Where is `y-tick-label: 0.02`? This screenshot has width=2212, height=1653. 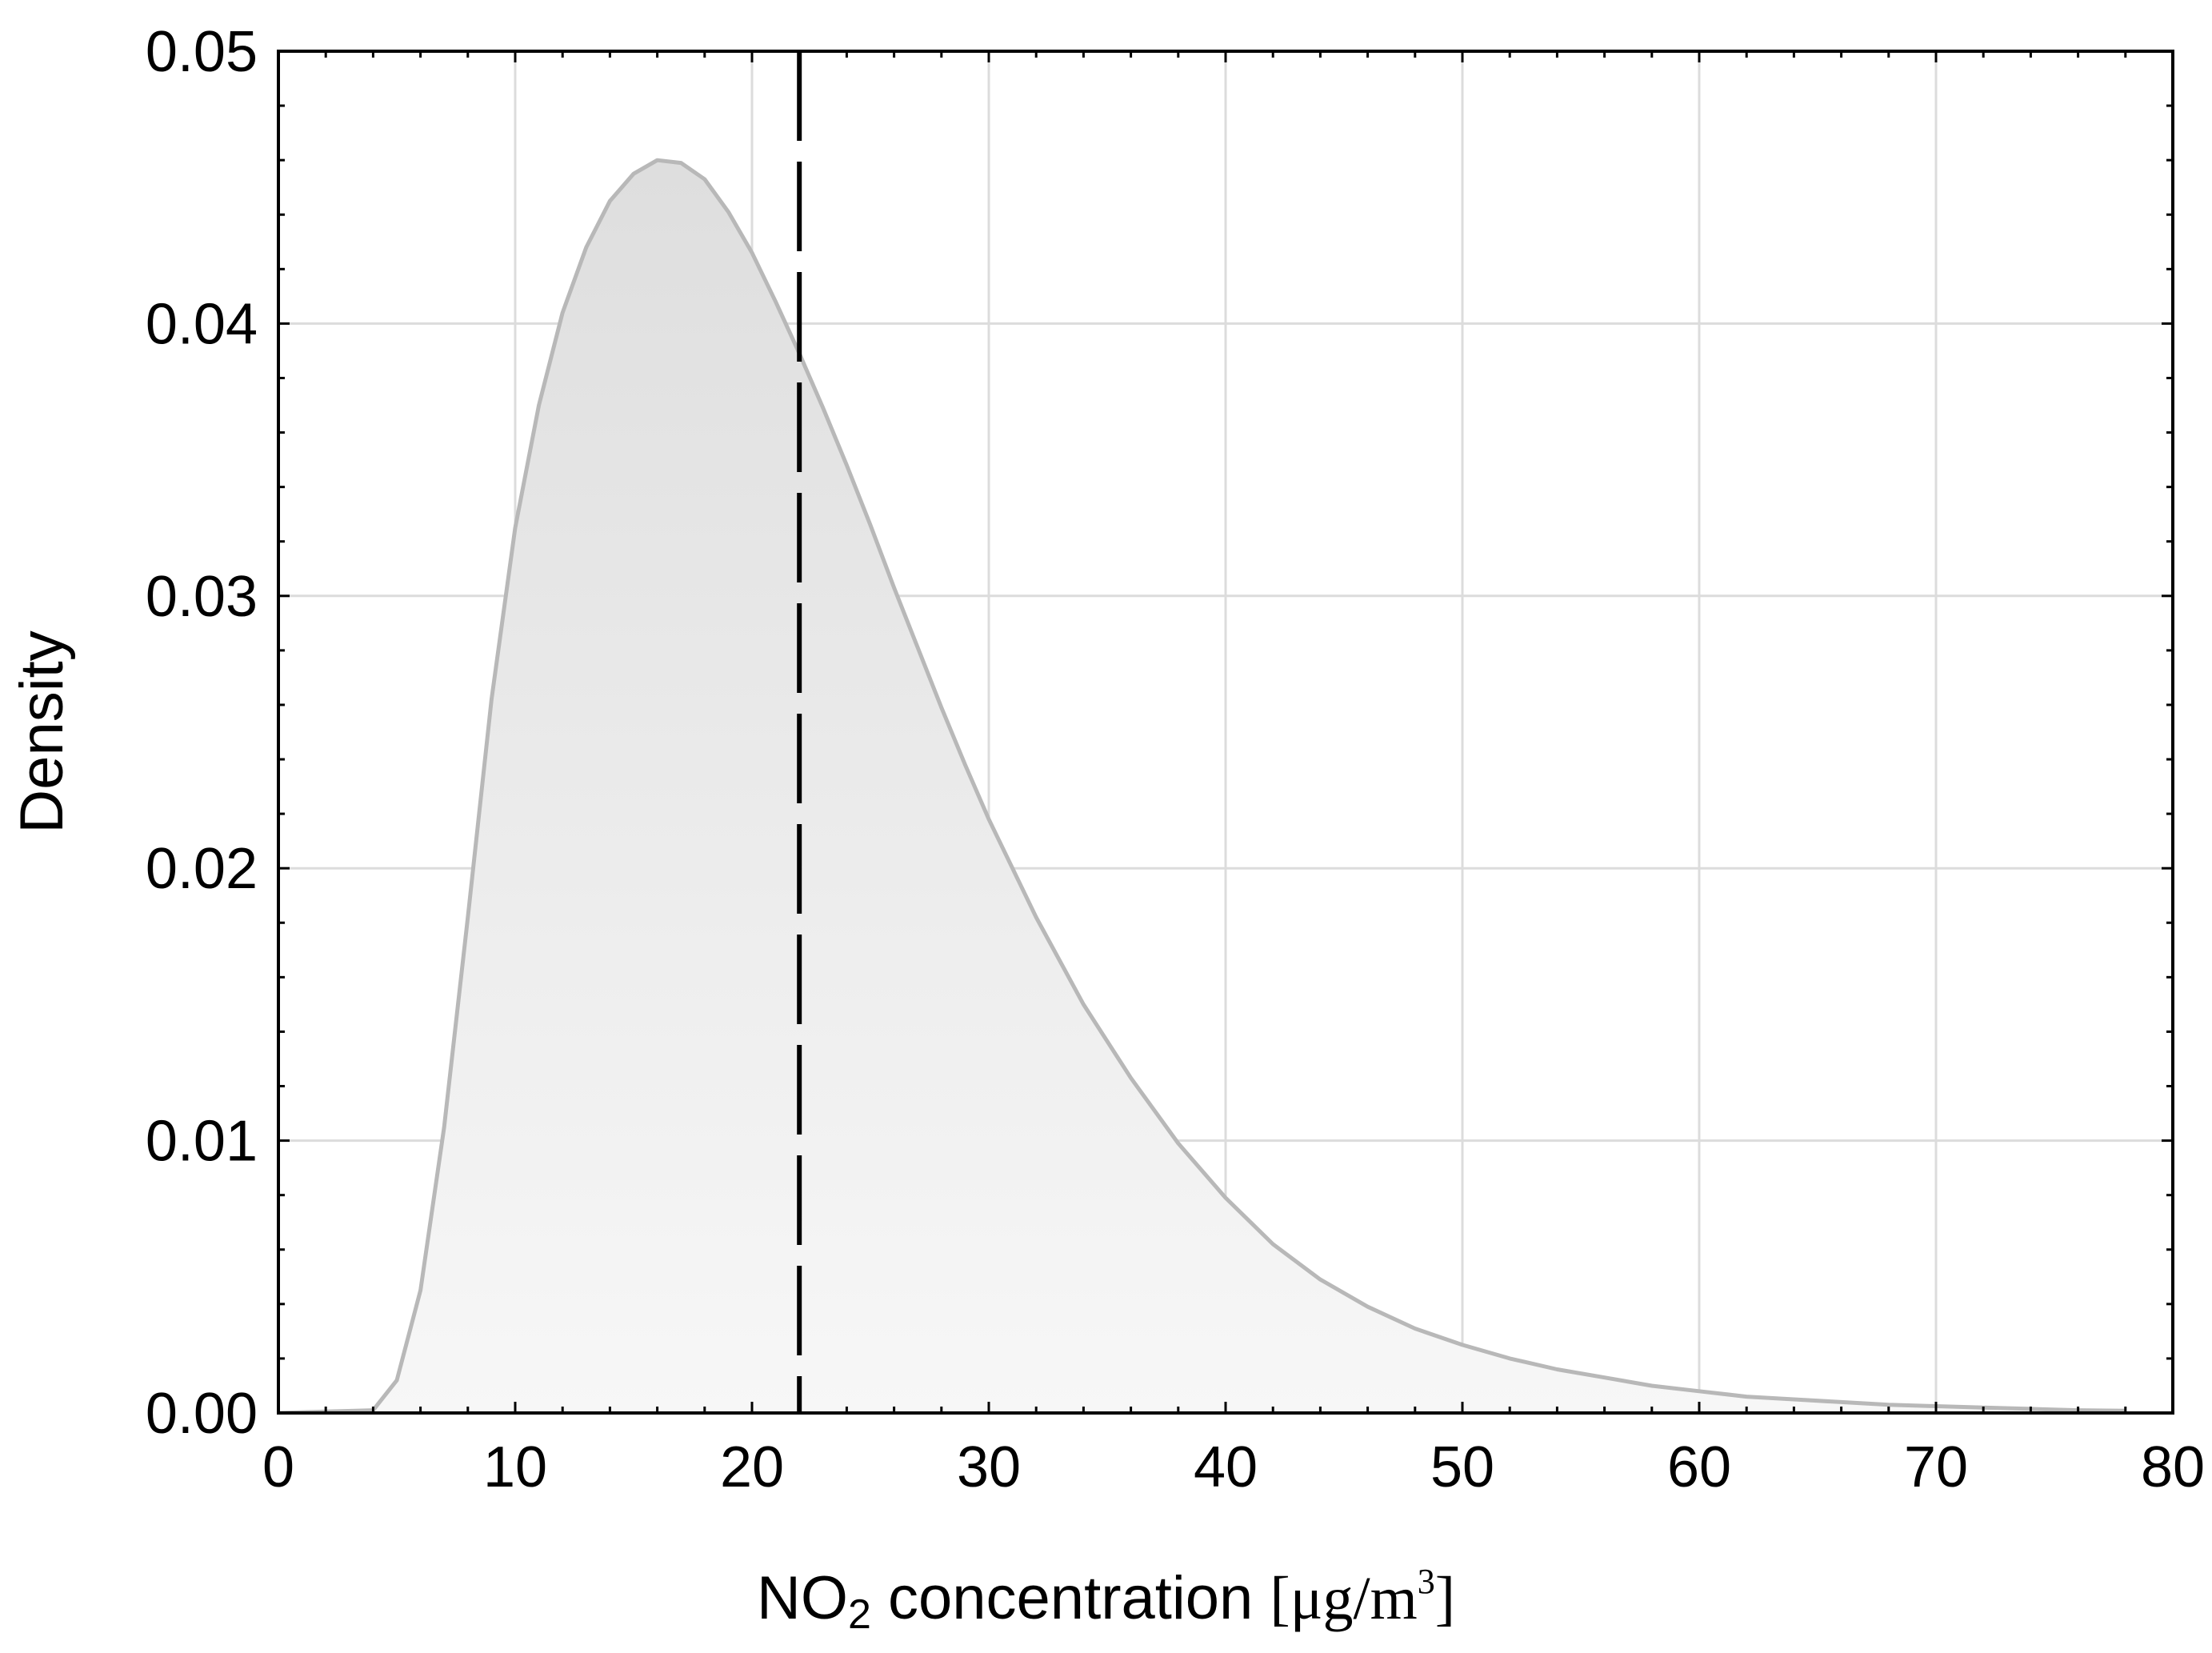 y-tick-label: 0.02 is located at coordinates (202, 869).